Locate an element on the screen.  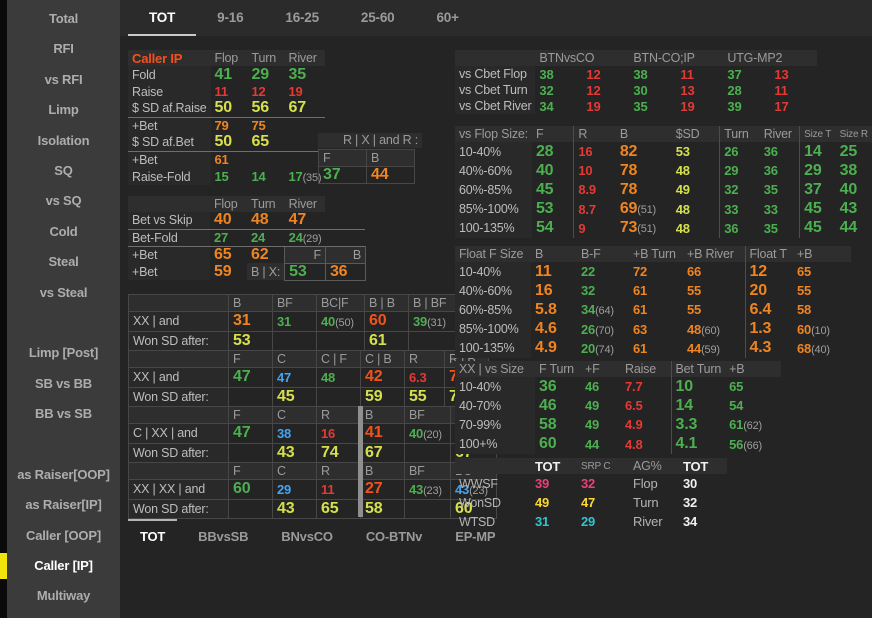
stat-value: 38 is located at coordinates (848, 170).